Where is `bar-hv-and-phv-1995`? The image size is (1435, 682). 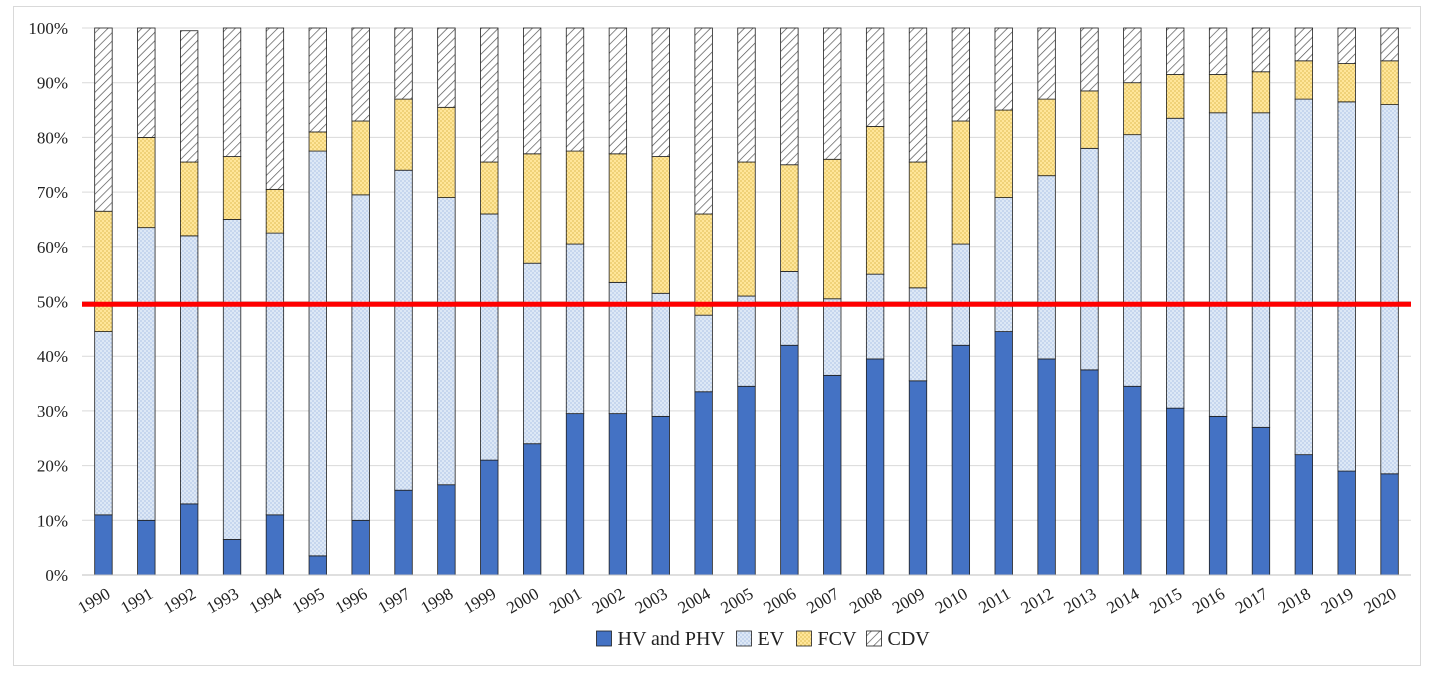 bar-hv-and-phv-1995 is located at coordinates (317, 565).